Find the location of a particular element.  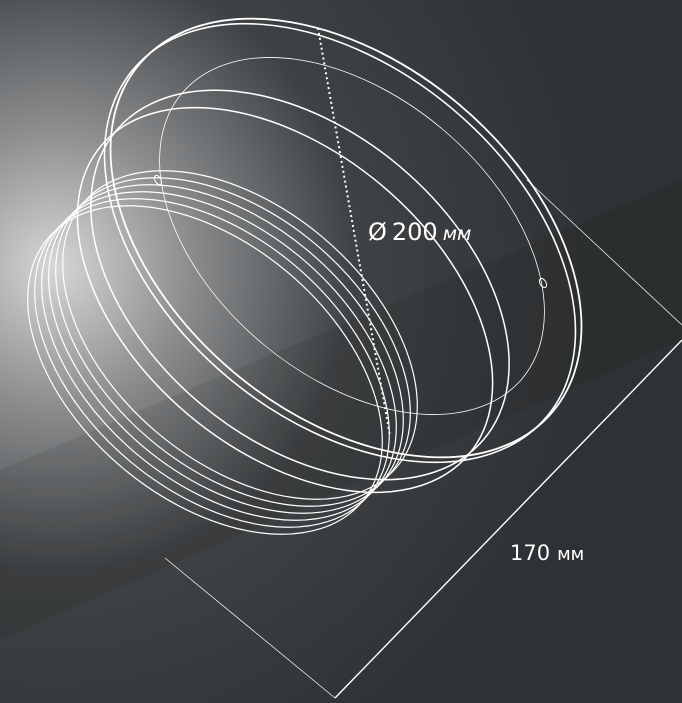

diameter-line is located at coordinates (354, 232).